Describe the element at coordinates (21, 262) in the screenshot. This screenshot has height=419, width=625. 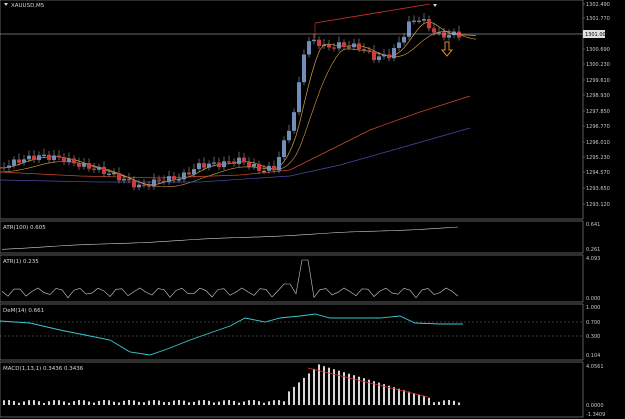
I see `atr-1-label: ATR(1) 0.235` at that location.